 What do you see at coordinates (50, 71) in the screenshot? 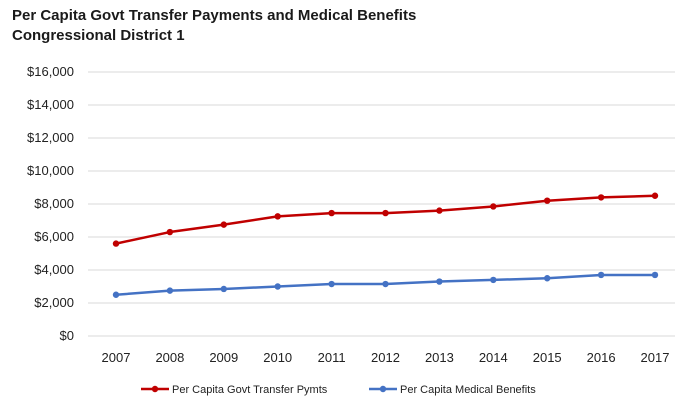
I see `y-tick-label: $16,000` at bounding box center [50, 71].